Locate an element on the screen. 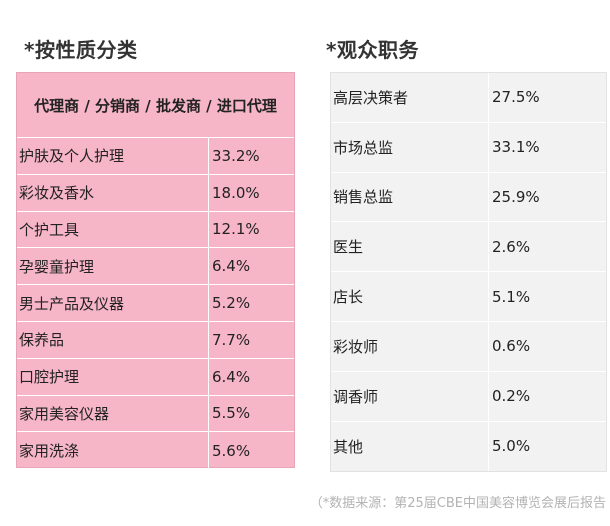 The height and width of the screenshot is (526, 610). table-row: 其他 5.0% is located at coordinates (468, 446).